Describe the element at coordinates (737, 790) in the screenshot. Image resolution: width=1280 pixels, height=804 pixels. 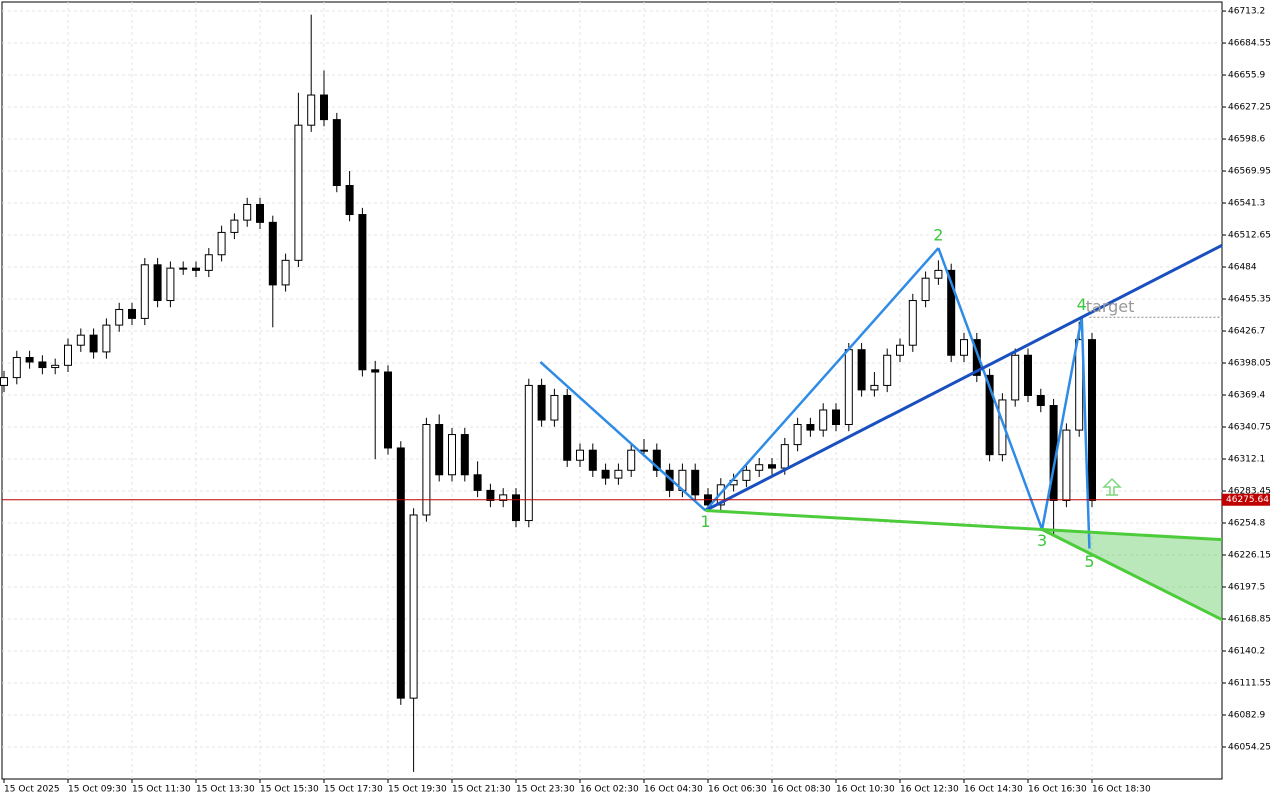
I see `x-tick-label: 16 Oct 06:30` at that location.